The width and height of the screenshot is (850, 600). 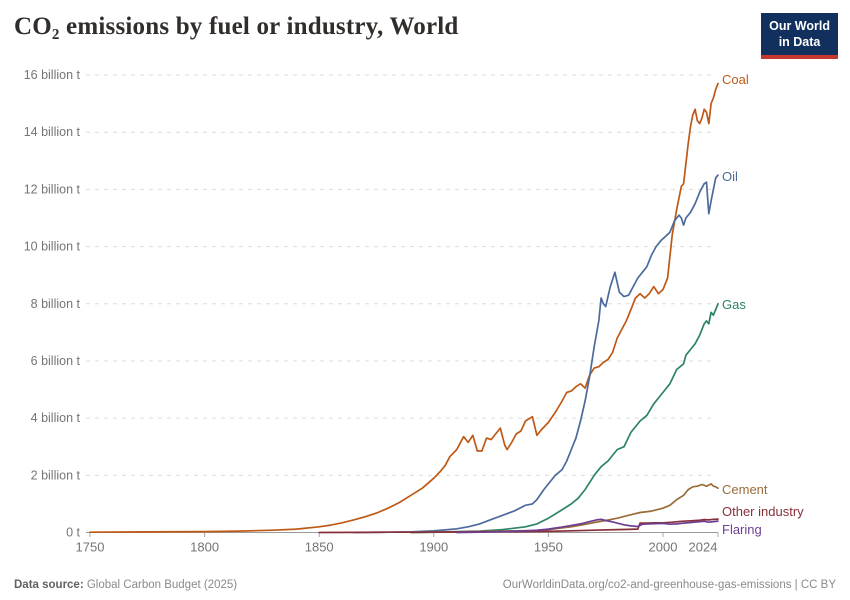 I want to click on data-source-label: Data source:, so click(x=49, y=585).